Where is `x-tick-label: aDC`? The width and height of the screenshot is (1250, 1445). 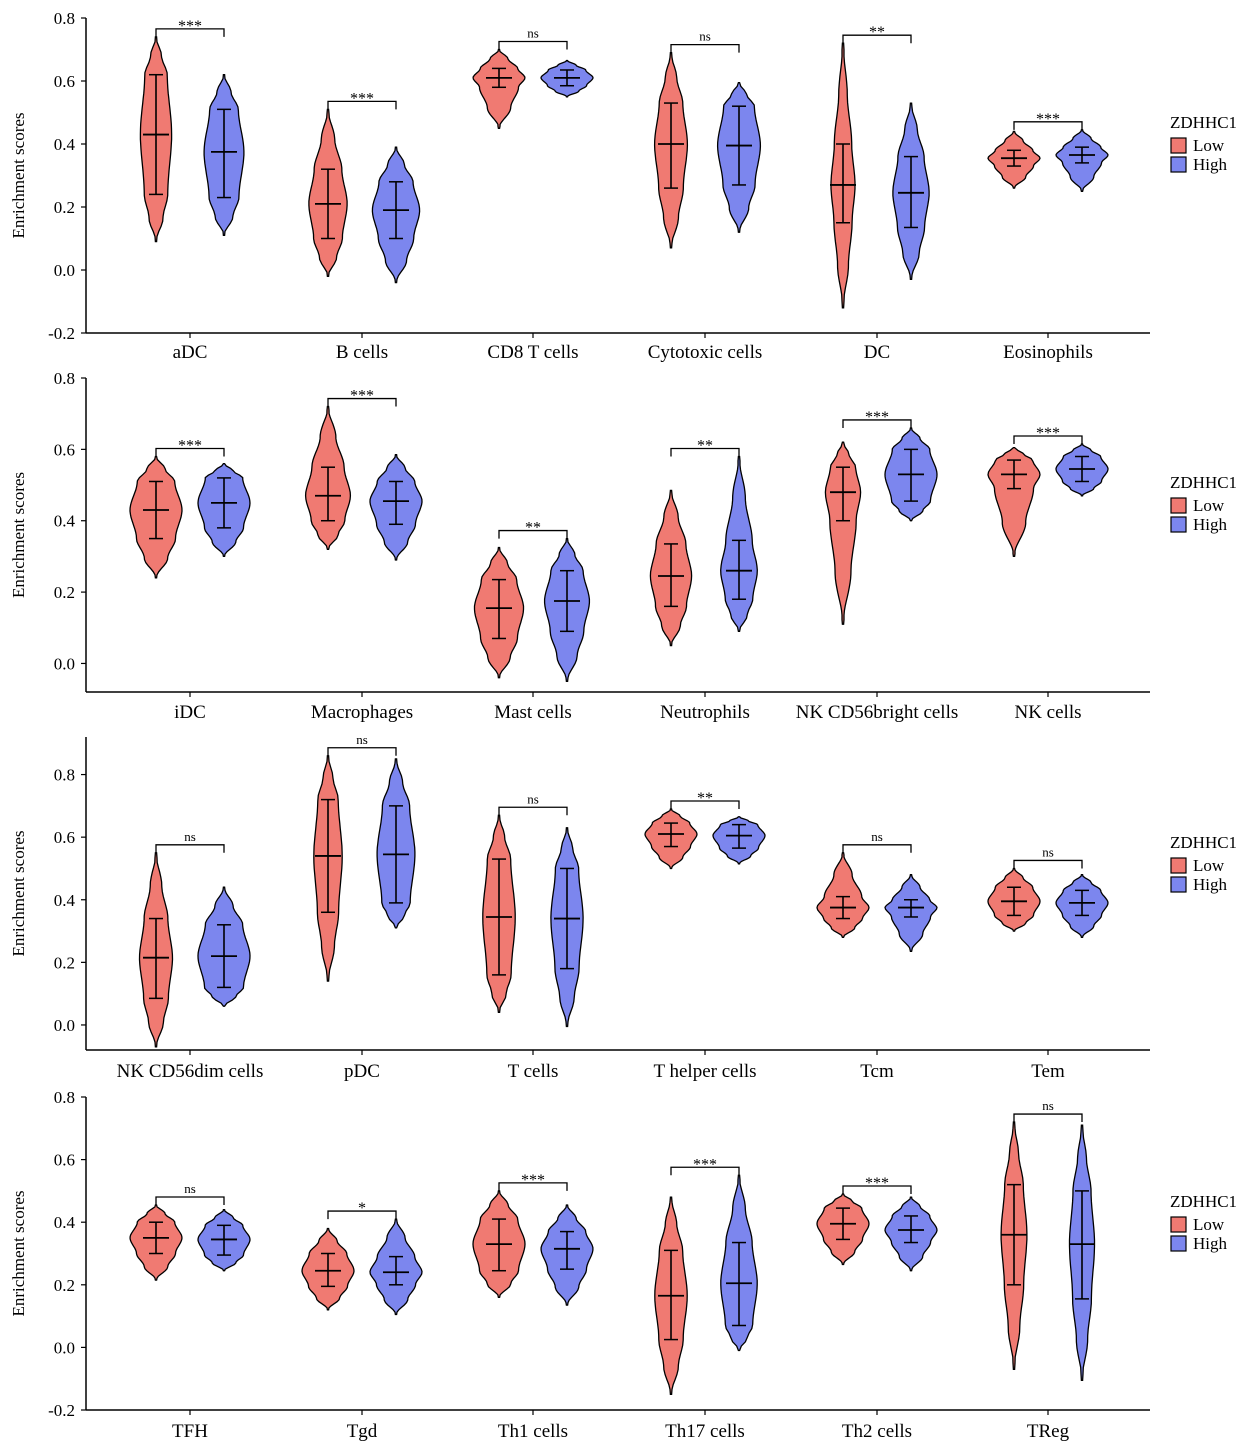
x-tick-label: aDC is located at coordinates (190, 352).